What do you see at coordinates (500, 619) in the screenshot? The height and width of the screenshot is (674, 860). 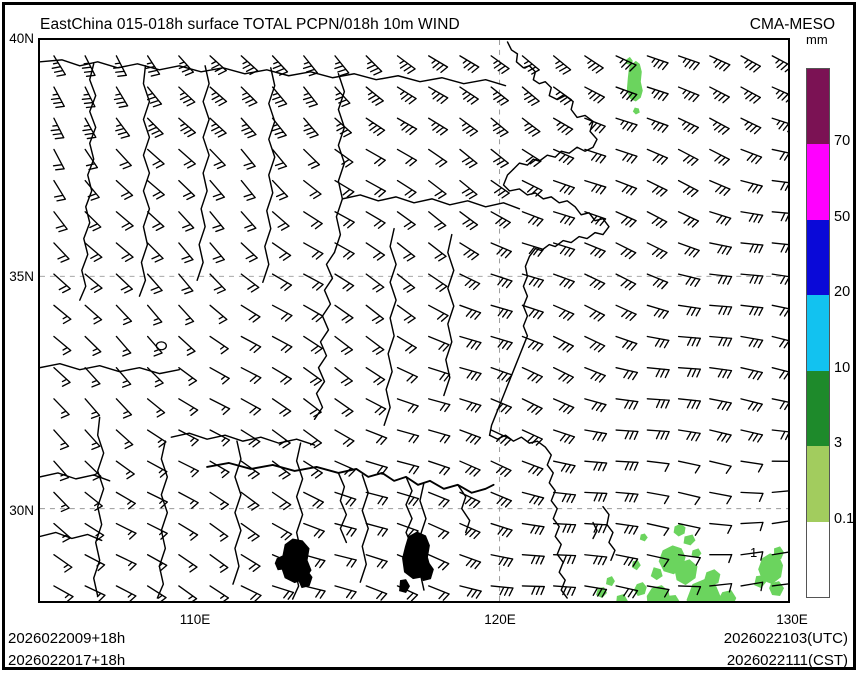 I see `axis-label-lon-120e: 120E` at bounding box center [500, 619].